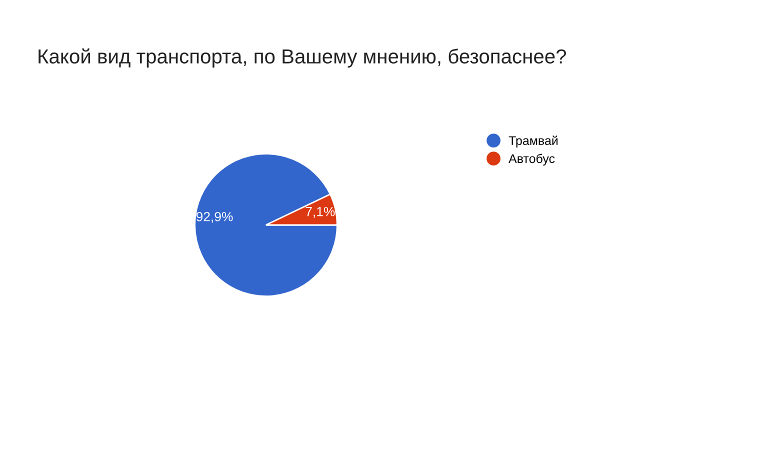 The height and width of the screenshot is (456, 757). Describe the element at coordinates (531, 160) in the screenshot. I see `legend-label: Автобус` at that location.